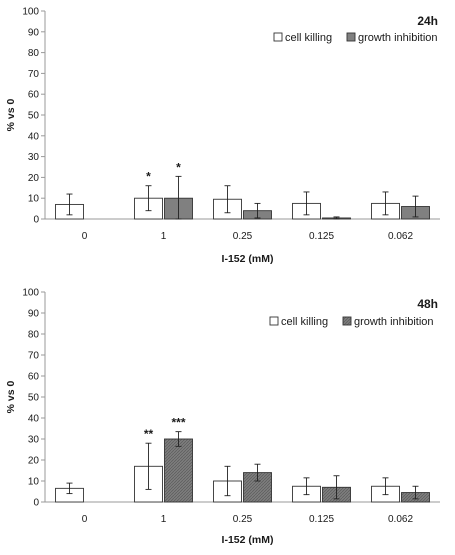  What do you see at coordinates (149, 434) in the screenshot?
I see `significance-marker: **` at bounding box center [149, 434].